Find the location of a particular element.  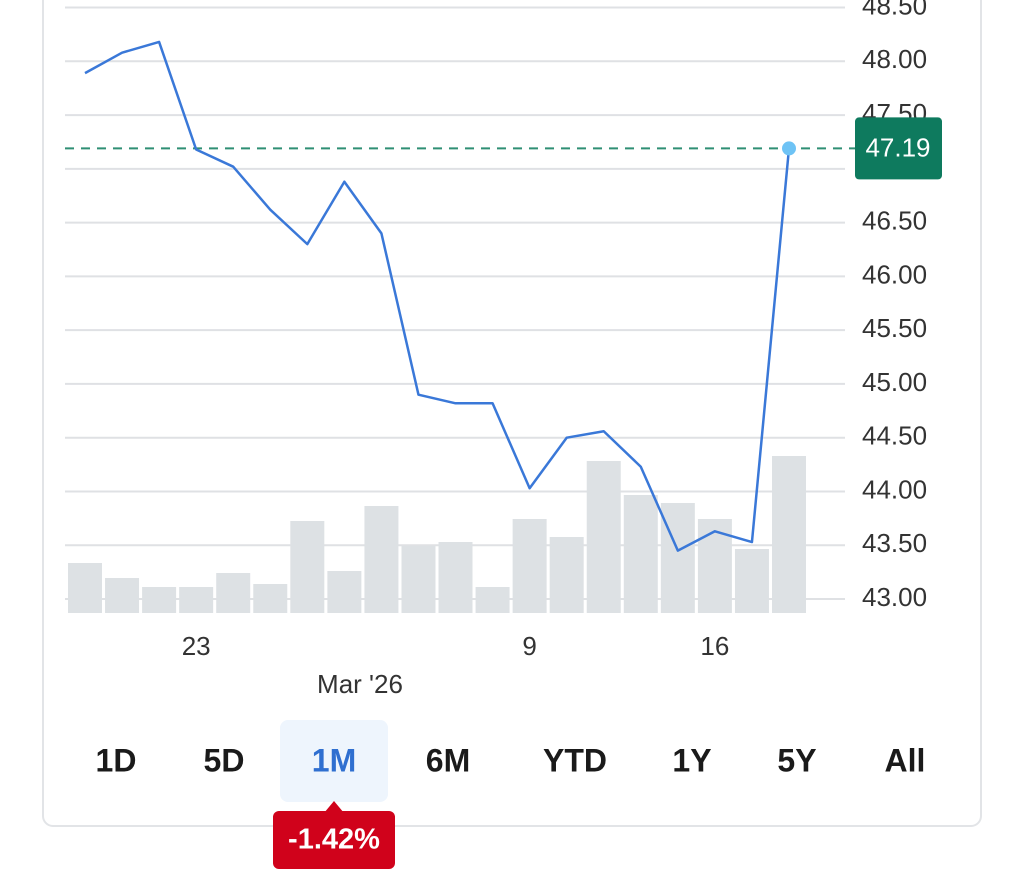

x-tick-label: 9 is located at coordinates (529, 646).